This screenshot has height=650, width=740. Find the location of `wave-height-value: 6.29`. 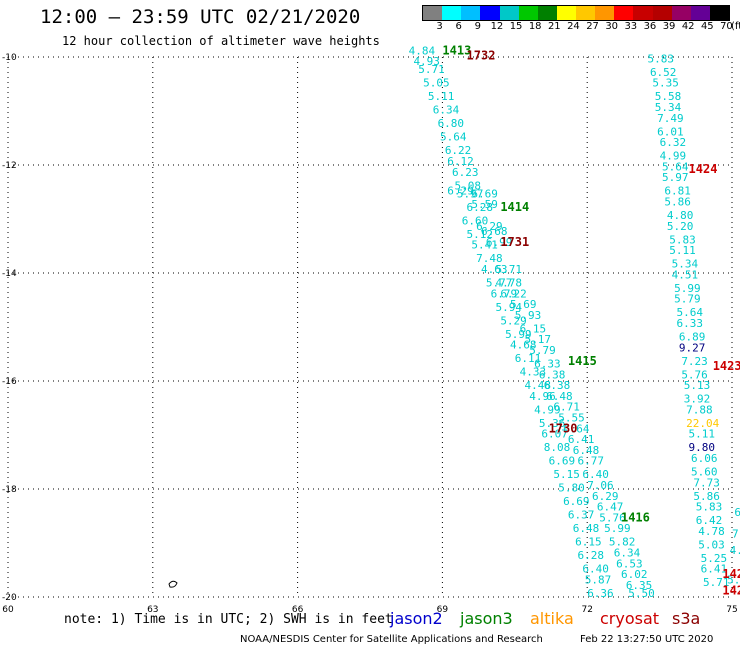

wave-height-value: 6.29 is located at coordinates (605, 496).